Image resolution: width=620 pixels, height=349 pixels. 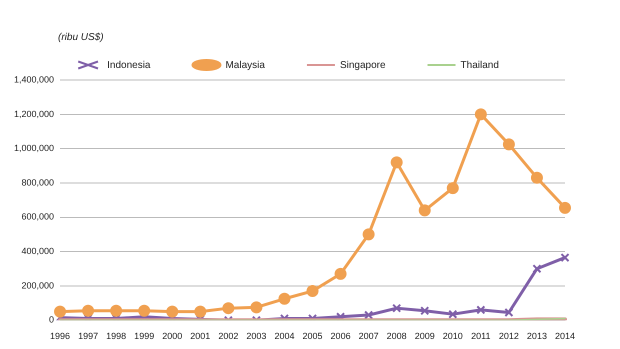 I want to click on x-tick-label: 2002, so click(x=228, y=336).